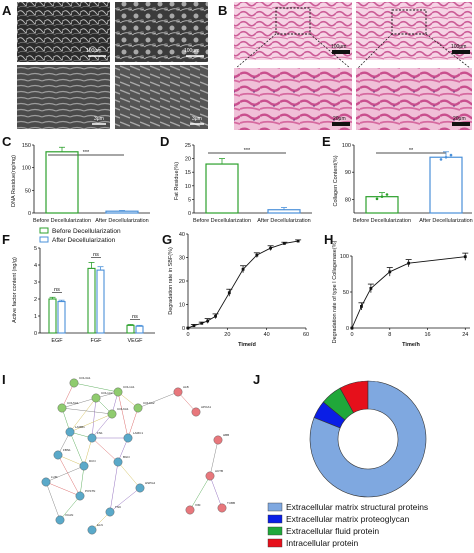  I want to click on series-line, so click(408, 292).